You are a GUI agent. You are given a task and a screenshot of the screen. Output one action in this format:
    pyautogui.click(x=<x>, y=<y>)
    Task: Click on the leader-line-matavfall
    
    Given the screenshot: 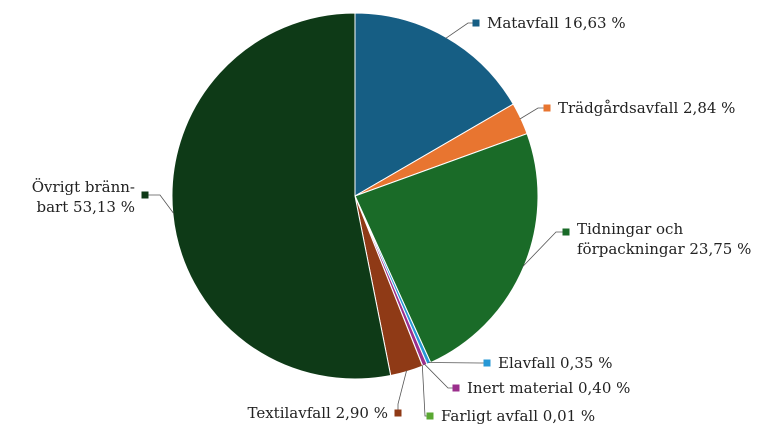 What is the action you would take?
    pyautogui.click(x=460, y=30)
    